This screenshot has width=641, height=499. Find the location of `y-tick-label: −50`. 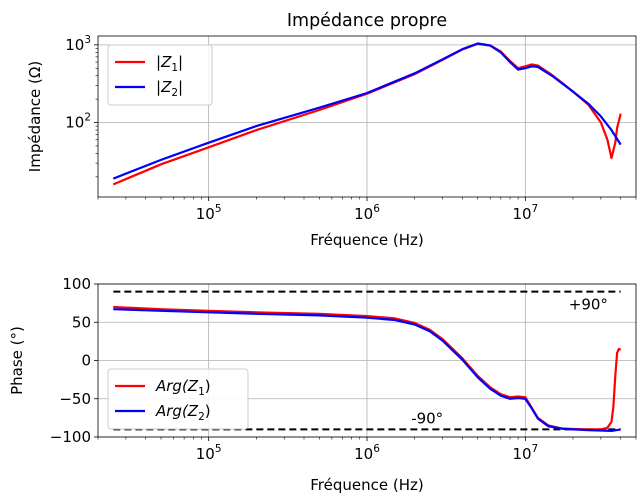

y-tick-label: −50 is located at coordinates (75, 399).